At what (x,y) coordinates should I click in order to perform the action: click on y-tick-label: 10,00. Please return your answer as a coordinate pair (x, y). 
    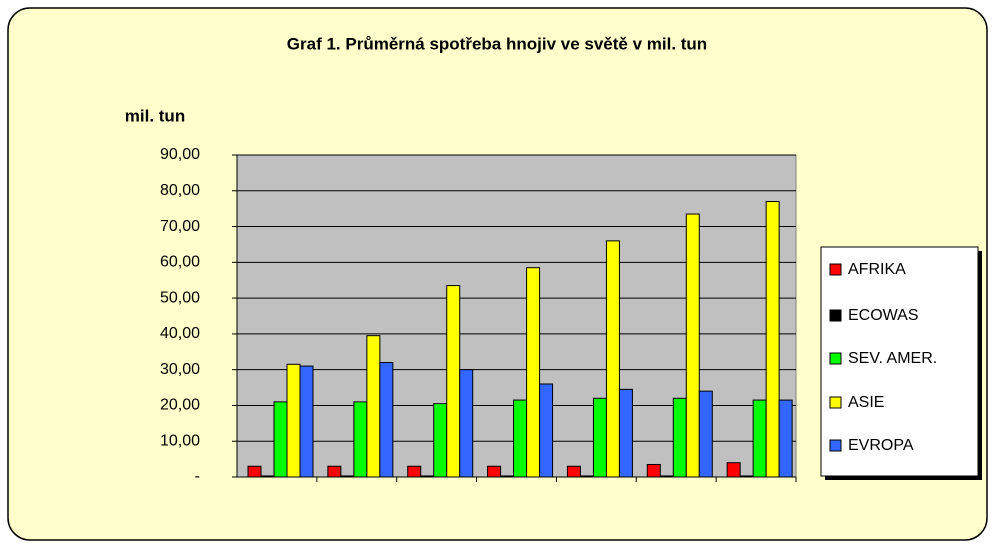
    Looking at the image, I should click on (180, 440).